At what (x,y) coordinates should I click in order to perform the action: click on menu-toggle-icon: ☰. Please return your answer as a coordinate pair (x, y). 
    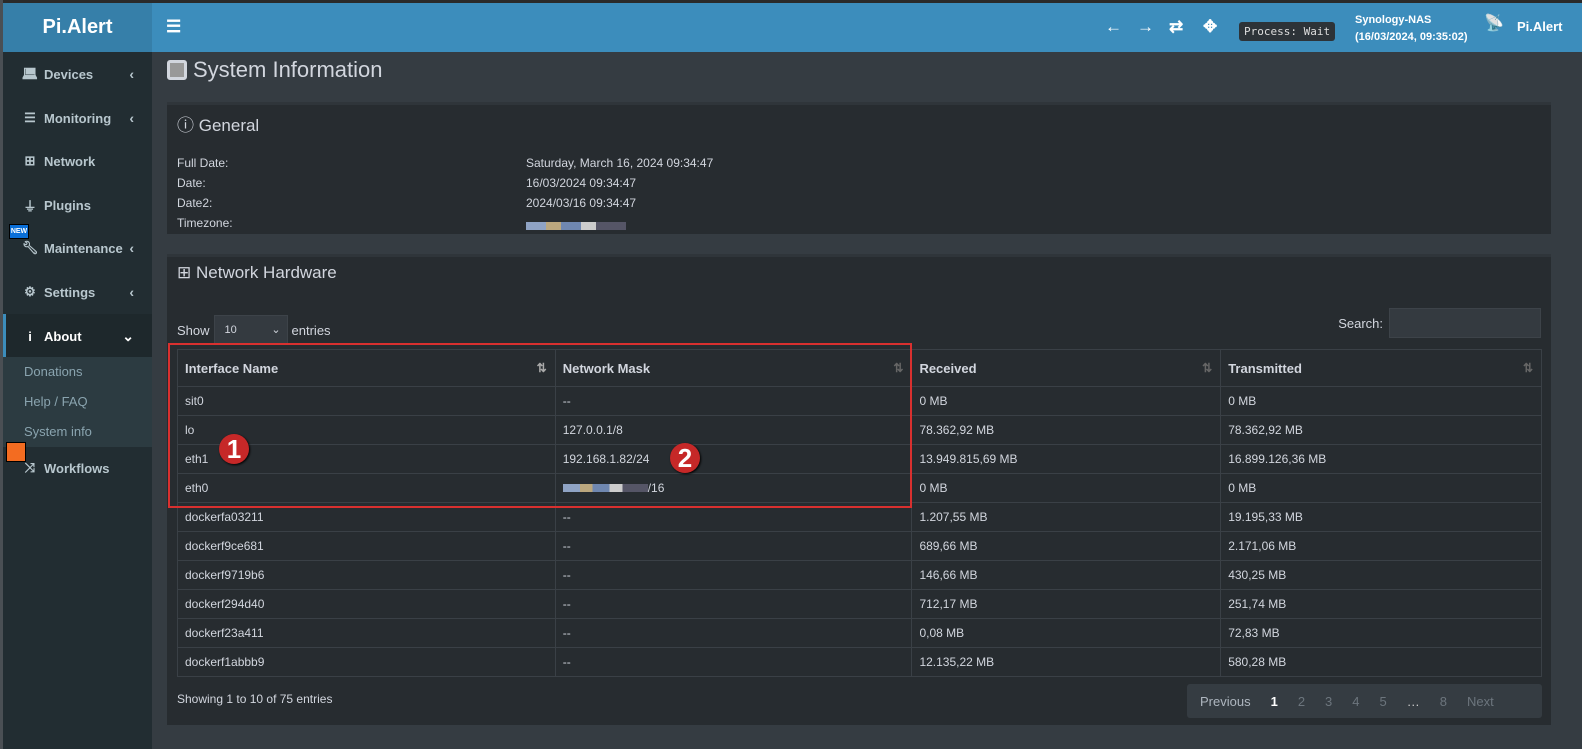
    Looking at the image, I should click on (174, 26).